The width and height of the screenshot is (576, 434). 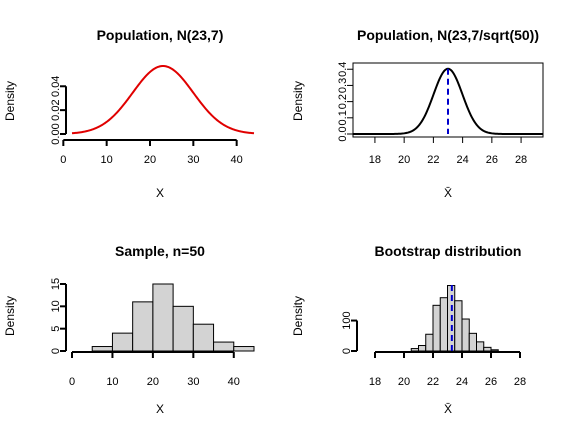 I want to click on y-tick-label: 0.3, so click(x=343, y=85).